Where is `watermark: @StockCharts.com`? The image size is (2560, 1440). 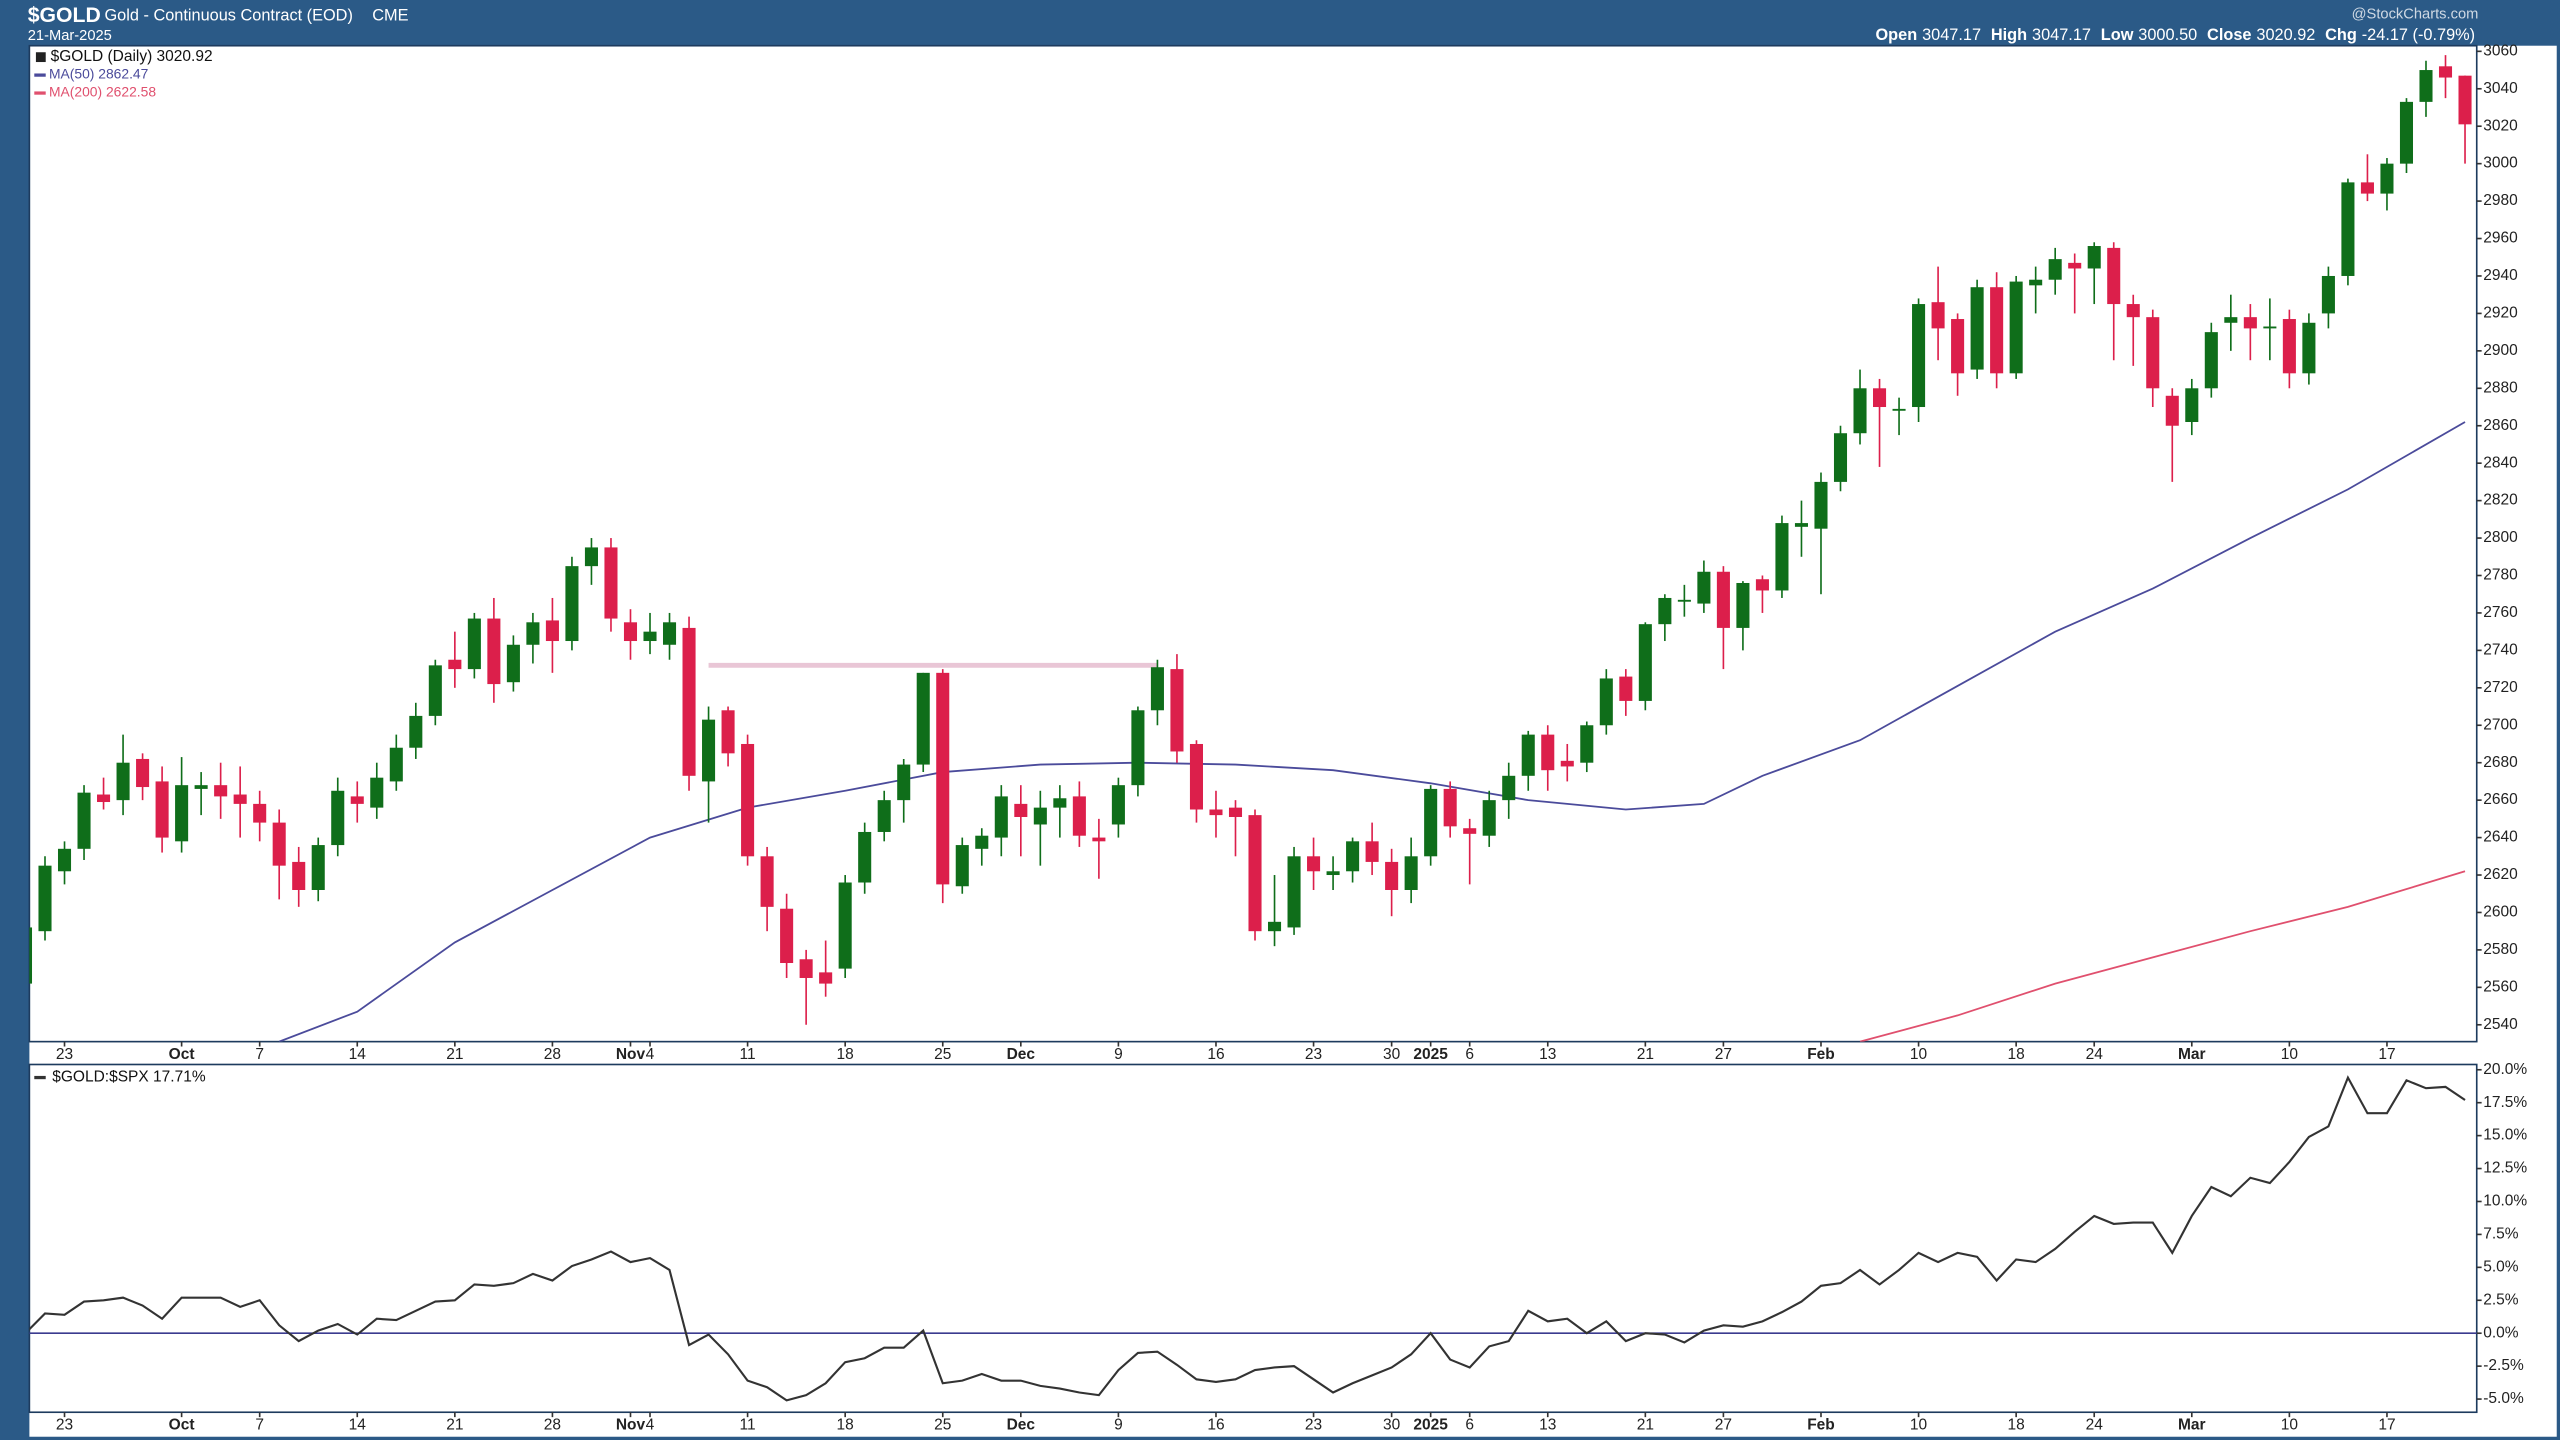
watermark: @StockCharts.com is located at coordinates (2415, 15).